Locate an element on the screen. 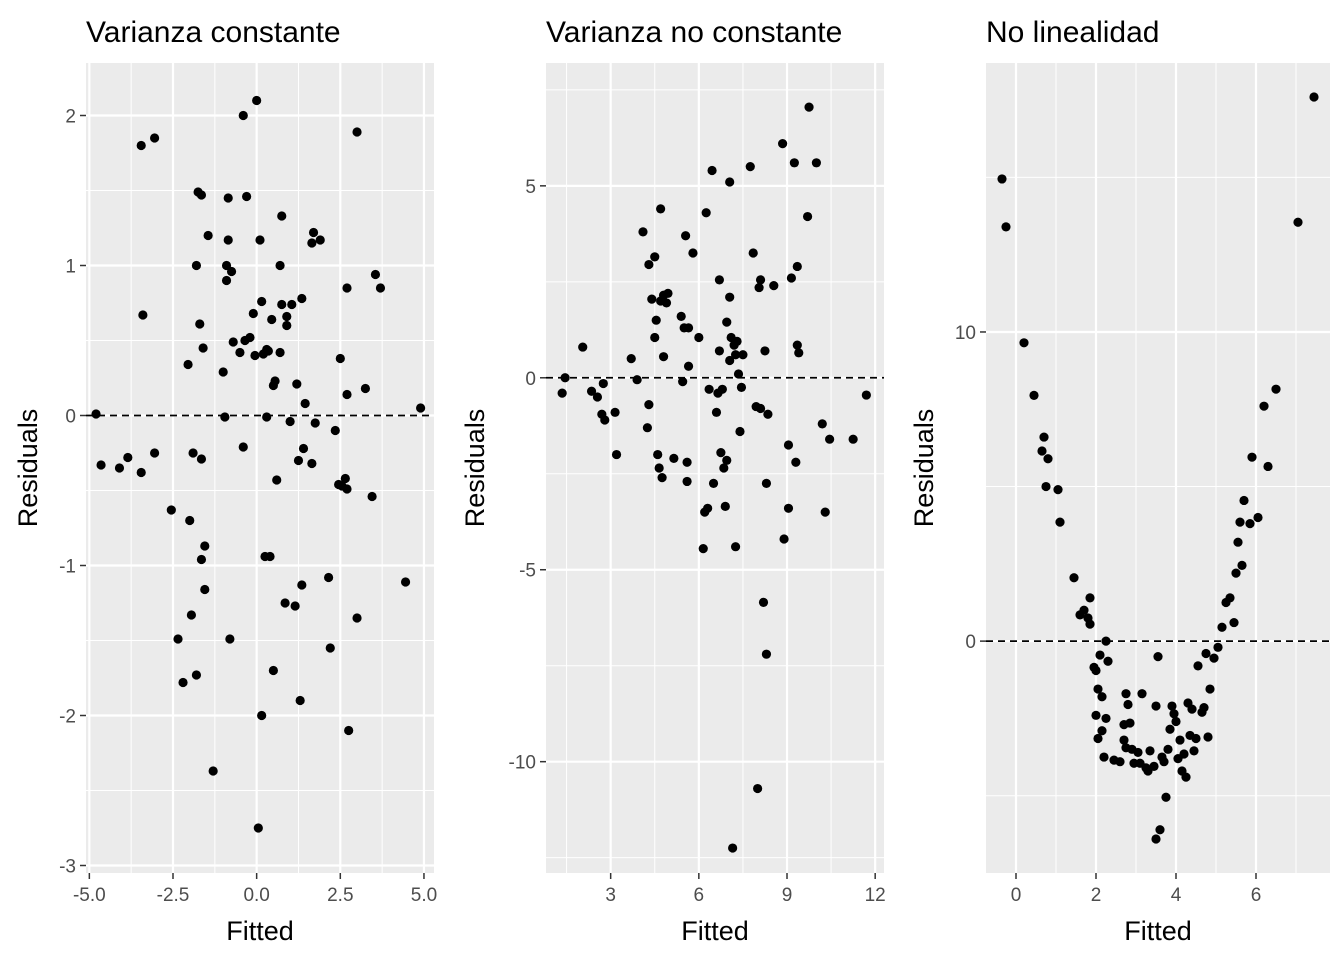  x-tick-label: 6 is located at coordinates (699, 895).